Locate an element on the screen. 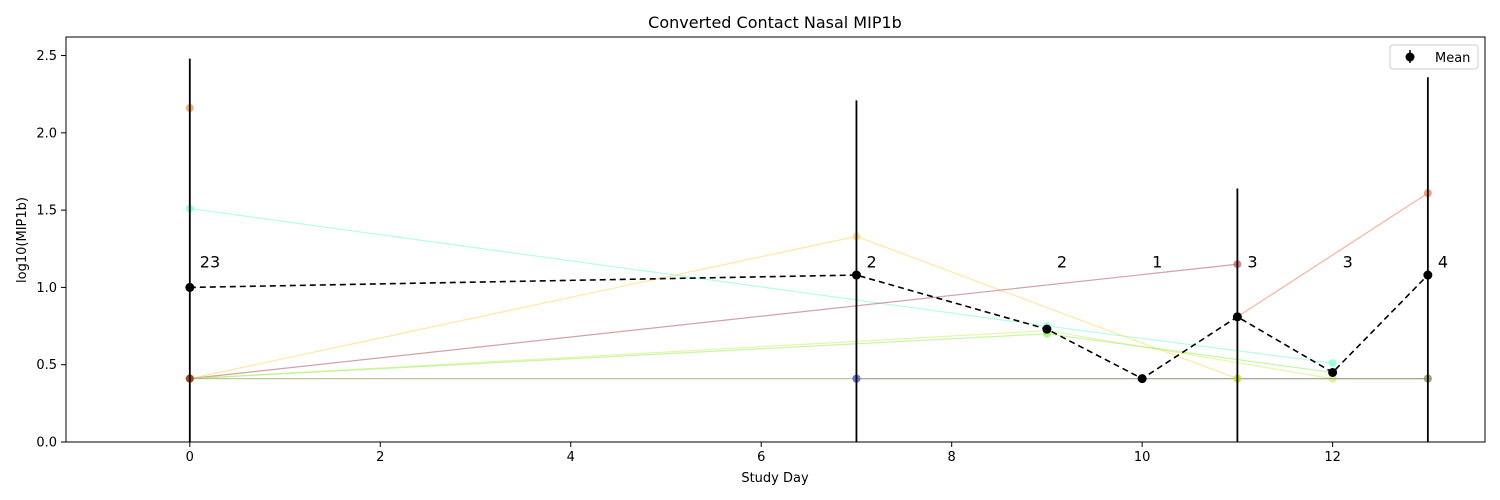 Image resolution: width=1500 pixels, height=500 pixels. legend-box is located at coordinates (1434, 57).